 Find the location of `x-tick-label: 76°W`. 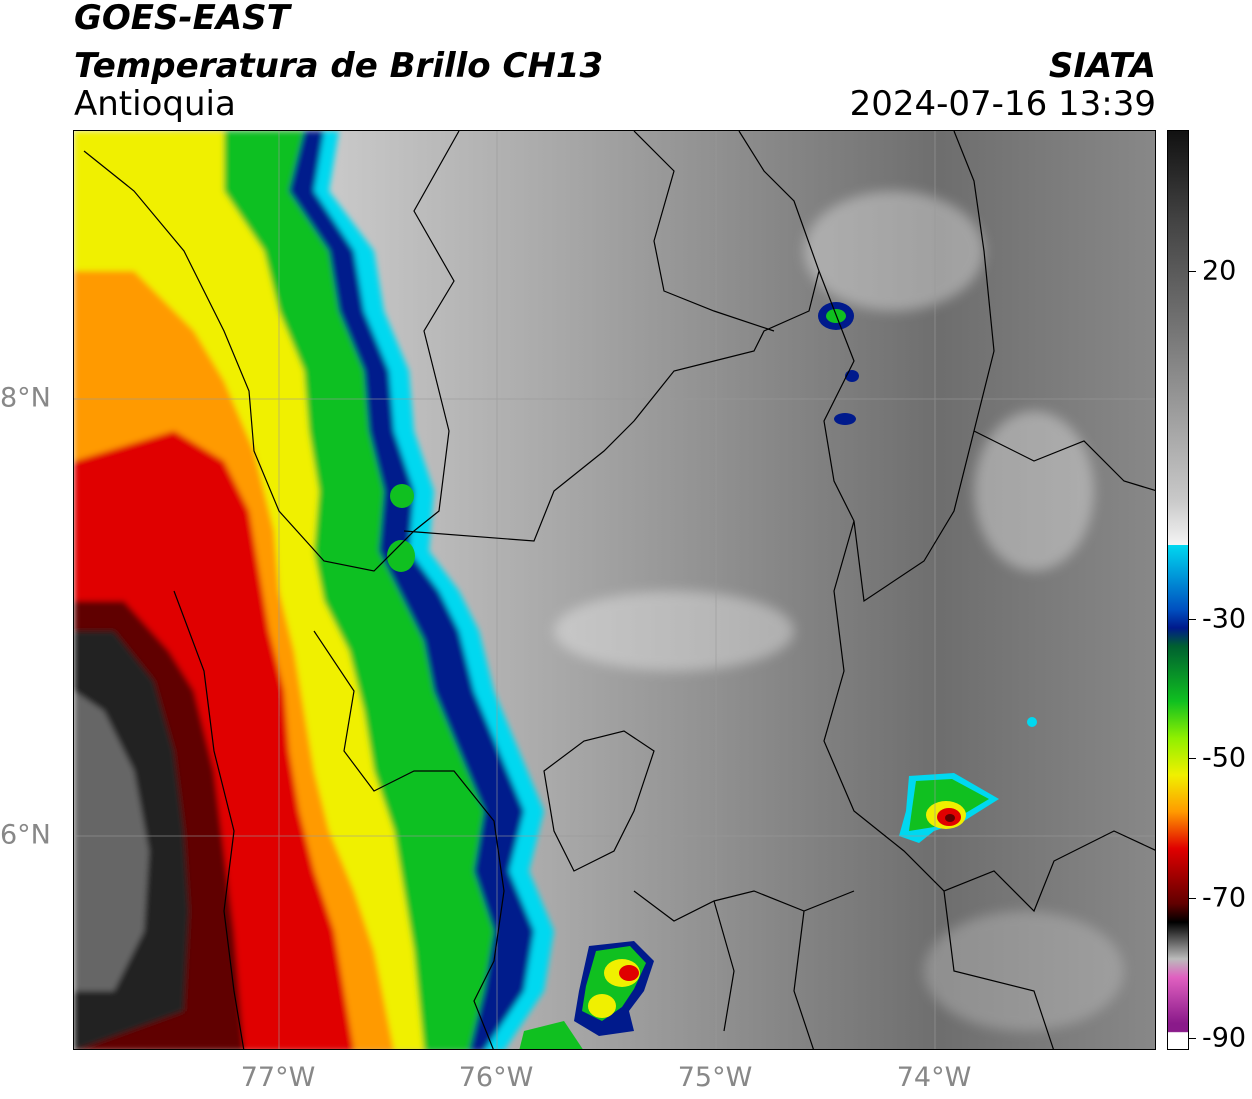

x-tick-label: 76°W is located at coordinates (496, 1077).